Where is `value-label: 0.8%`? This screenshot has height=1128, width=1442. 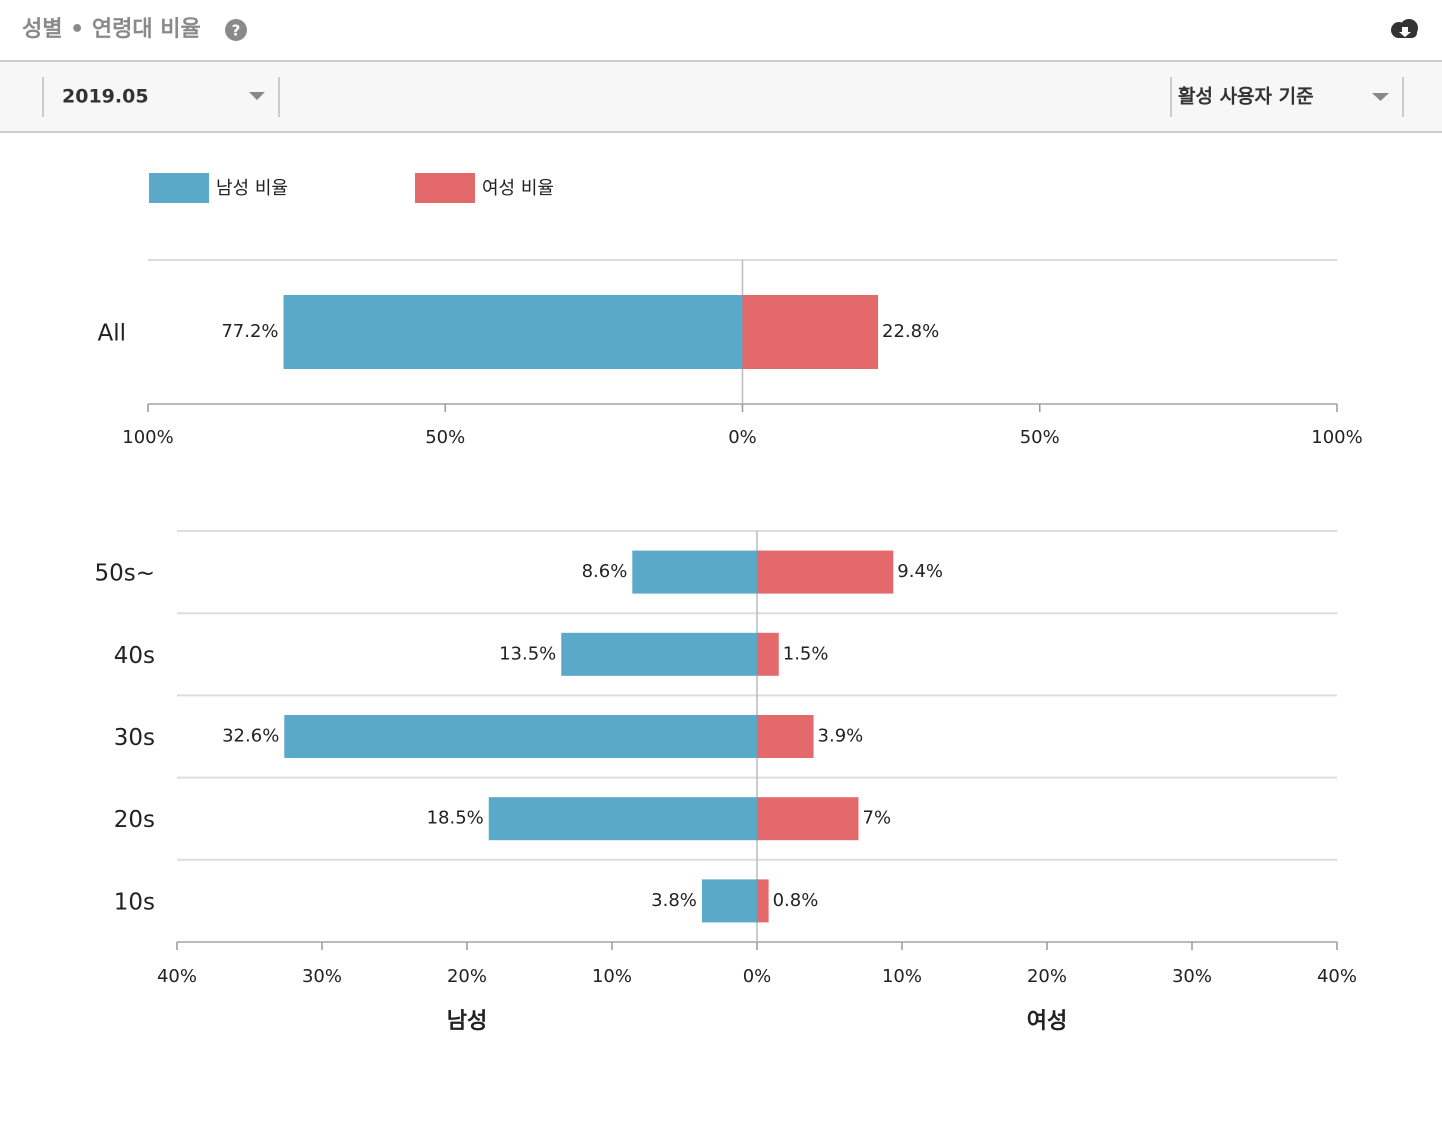 value-label: 0.8% is located at coordinates (796, 900).